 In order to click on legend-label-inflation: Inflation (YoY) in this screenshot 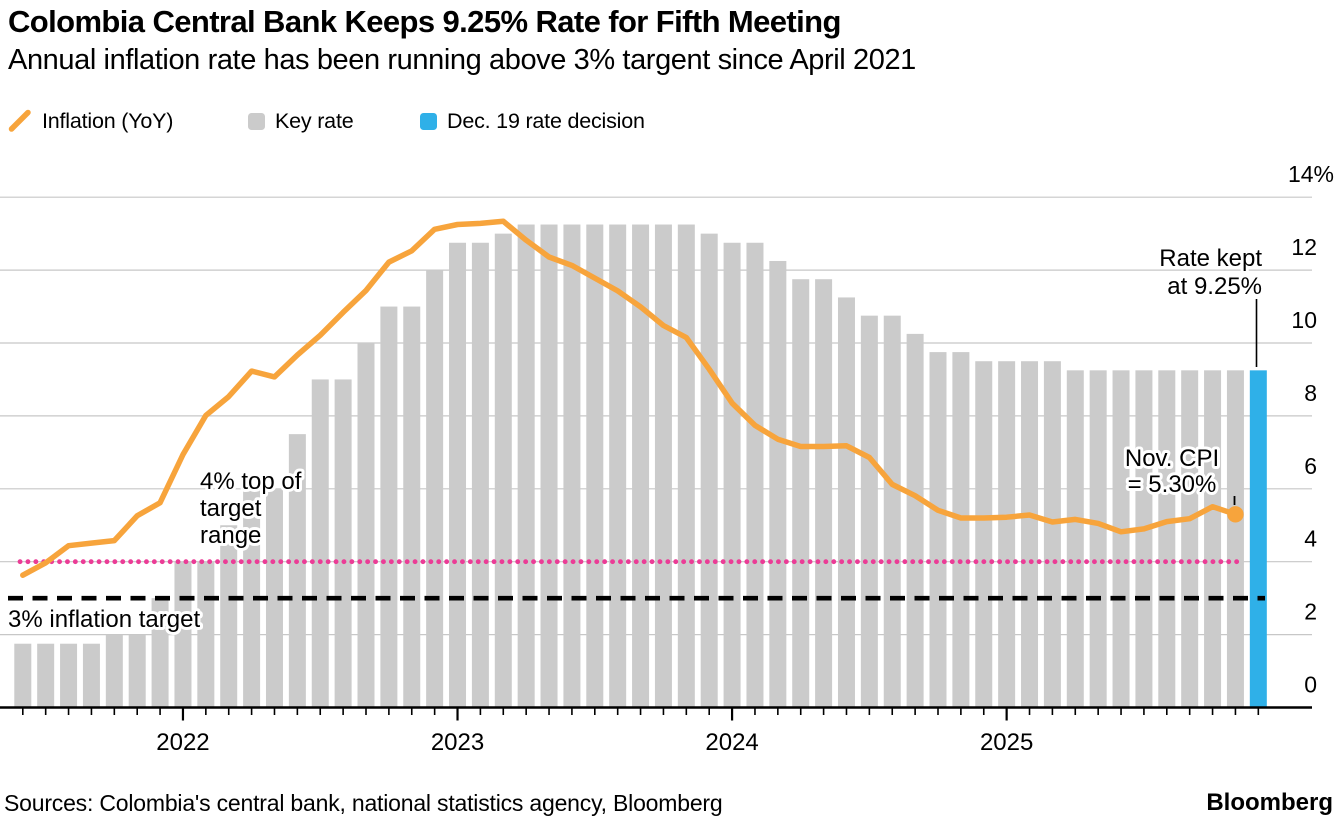, I will do `click(108, 120)`.